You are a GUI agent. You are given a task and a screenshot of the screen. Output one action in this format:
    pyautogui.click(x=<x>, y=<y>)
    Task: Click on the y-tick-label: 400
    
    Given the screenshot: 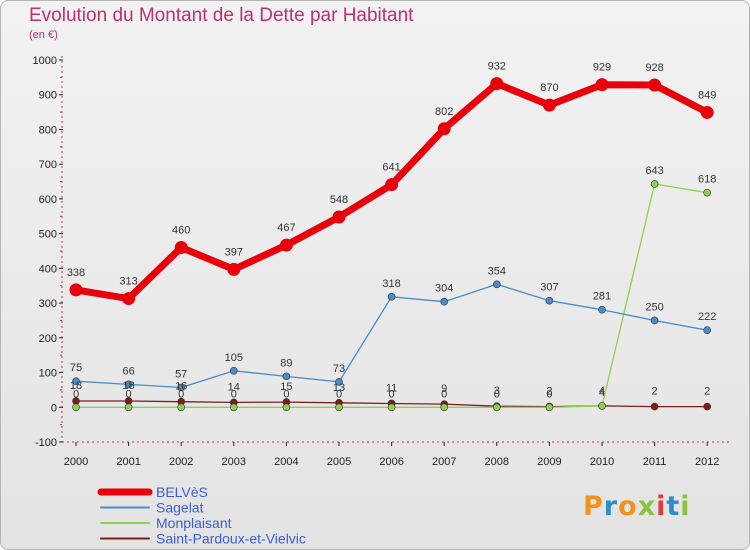 What is the action you would take?
    pyautogui.click(x=48, y=269)
    